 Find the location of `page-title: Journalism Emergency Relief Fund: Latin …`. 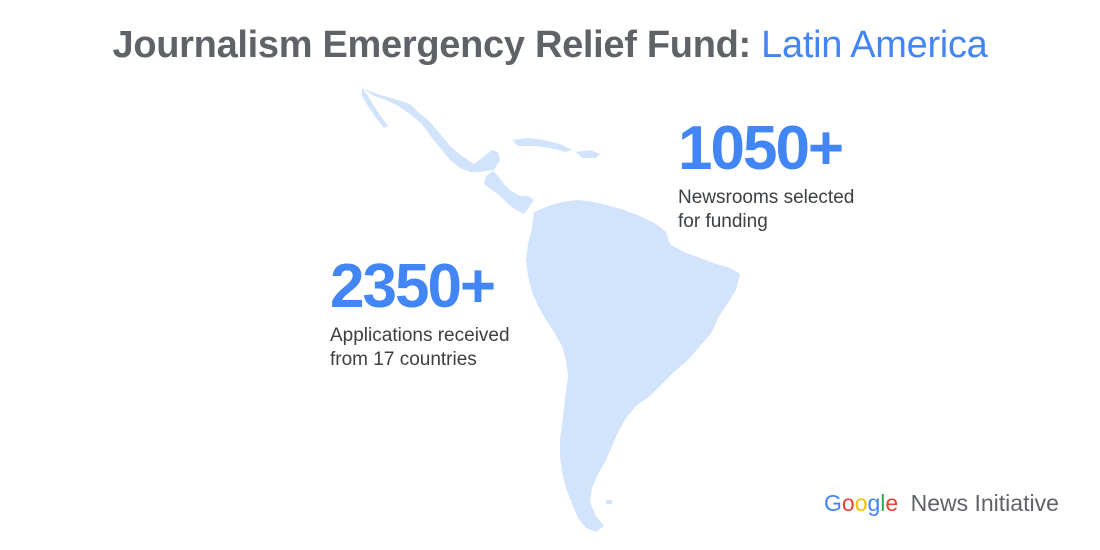

page-title: Journalism Emergency Relief Fund: Latin … is located at coordinates (550, 45).